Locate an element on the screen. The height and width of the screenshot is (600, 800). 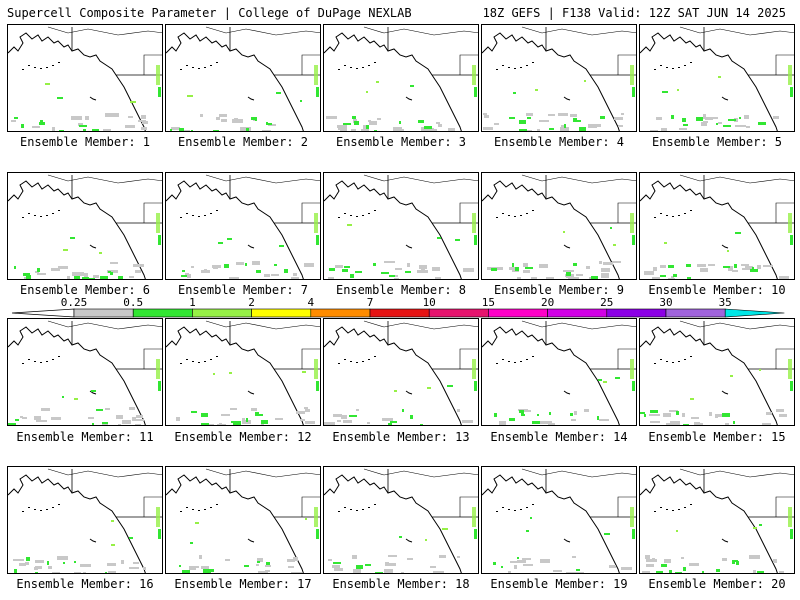
ensemble-member-label: Ensemble Member: 10 is located at coordinates (717, 290).